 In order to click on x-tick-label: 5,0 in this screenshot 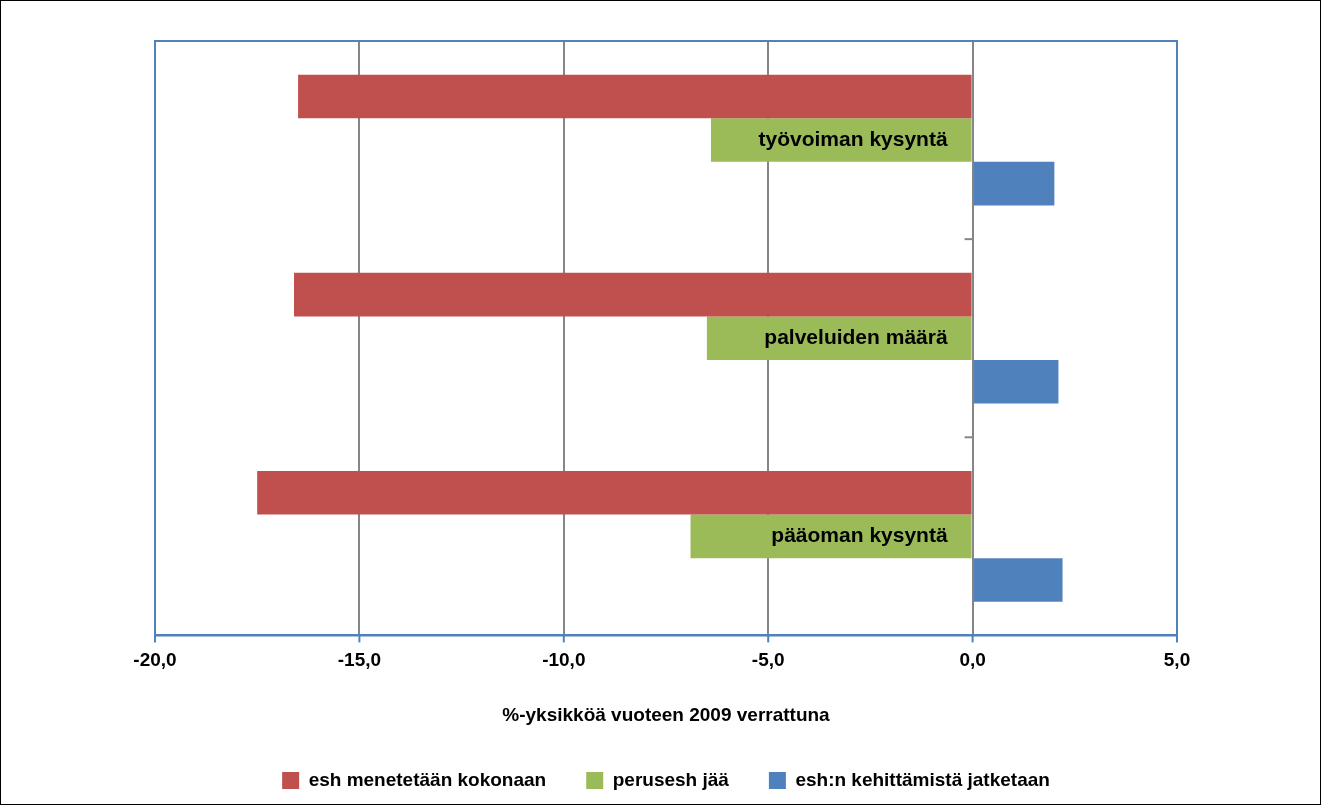, I will do `click(1177, 660)`.